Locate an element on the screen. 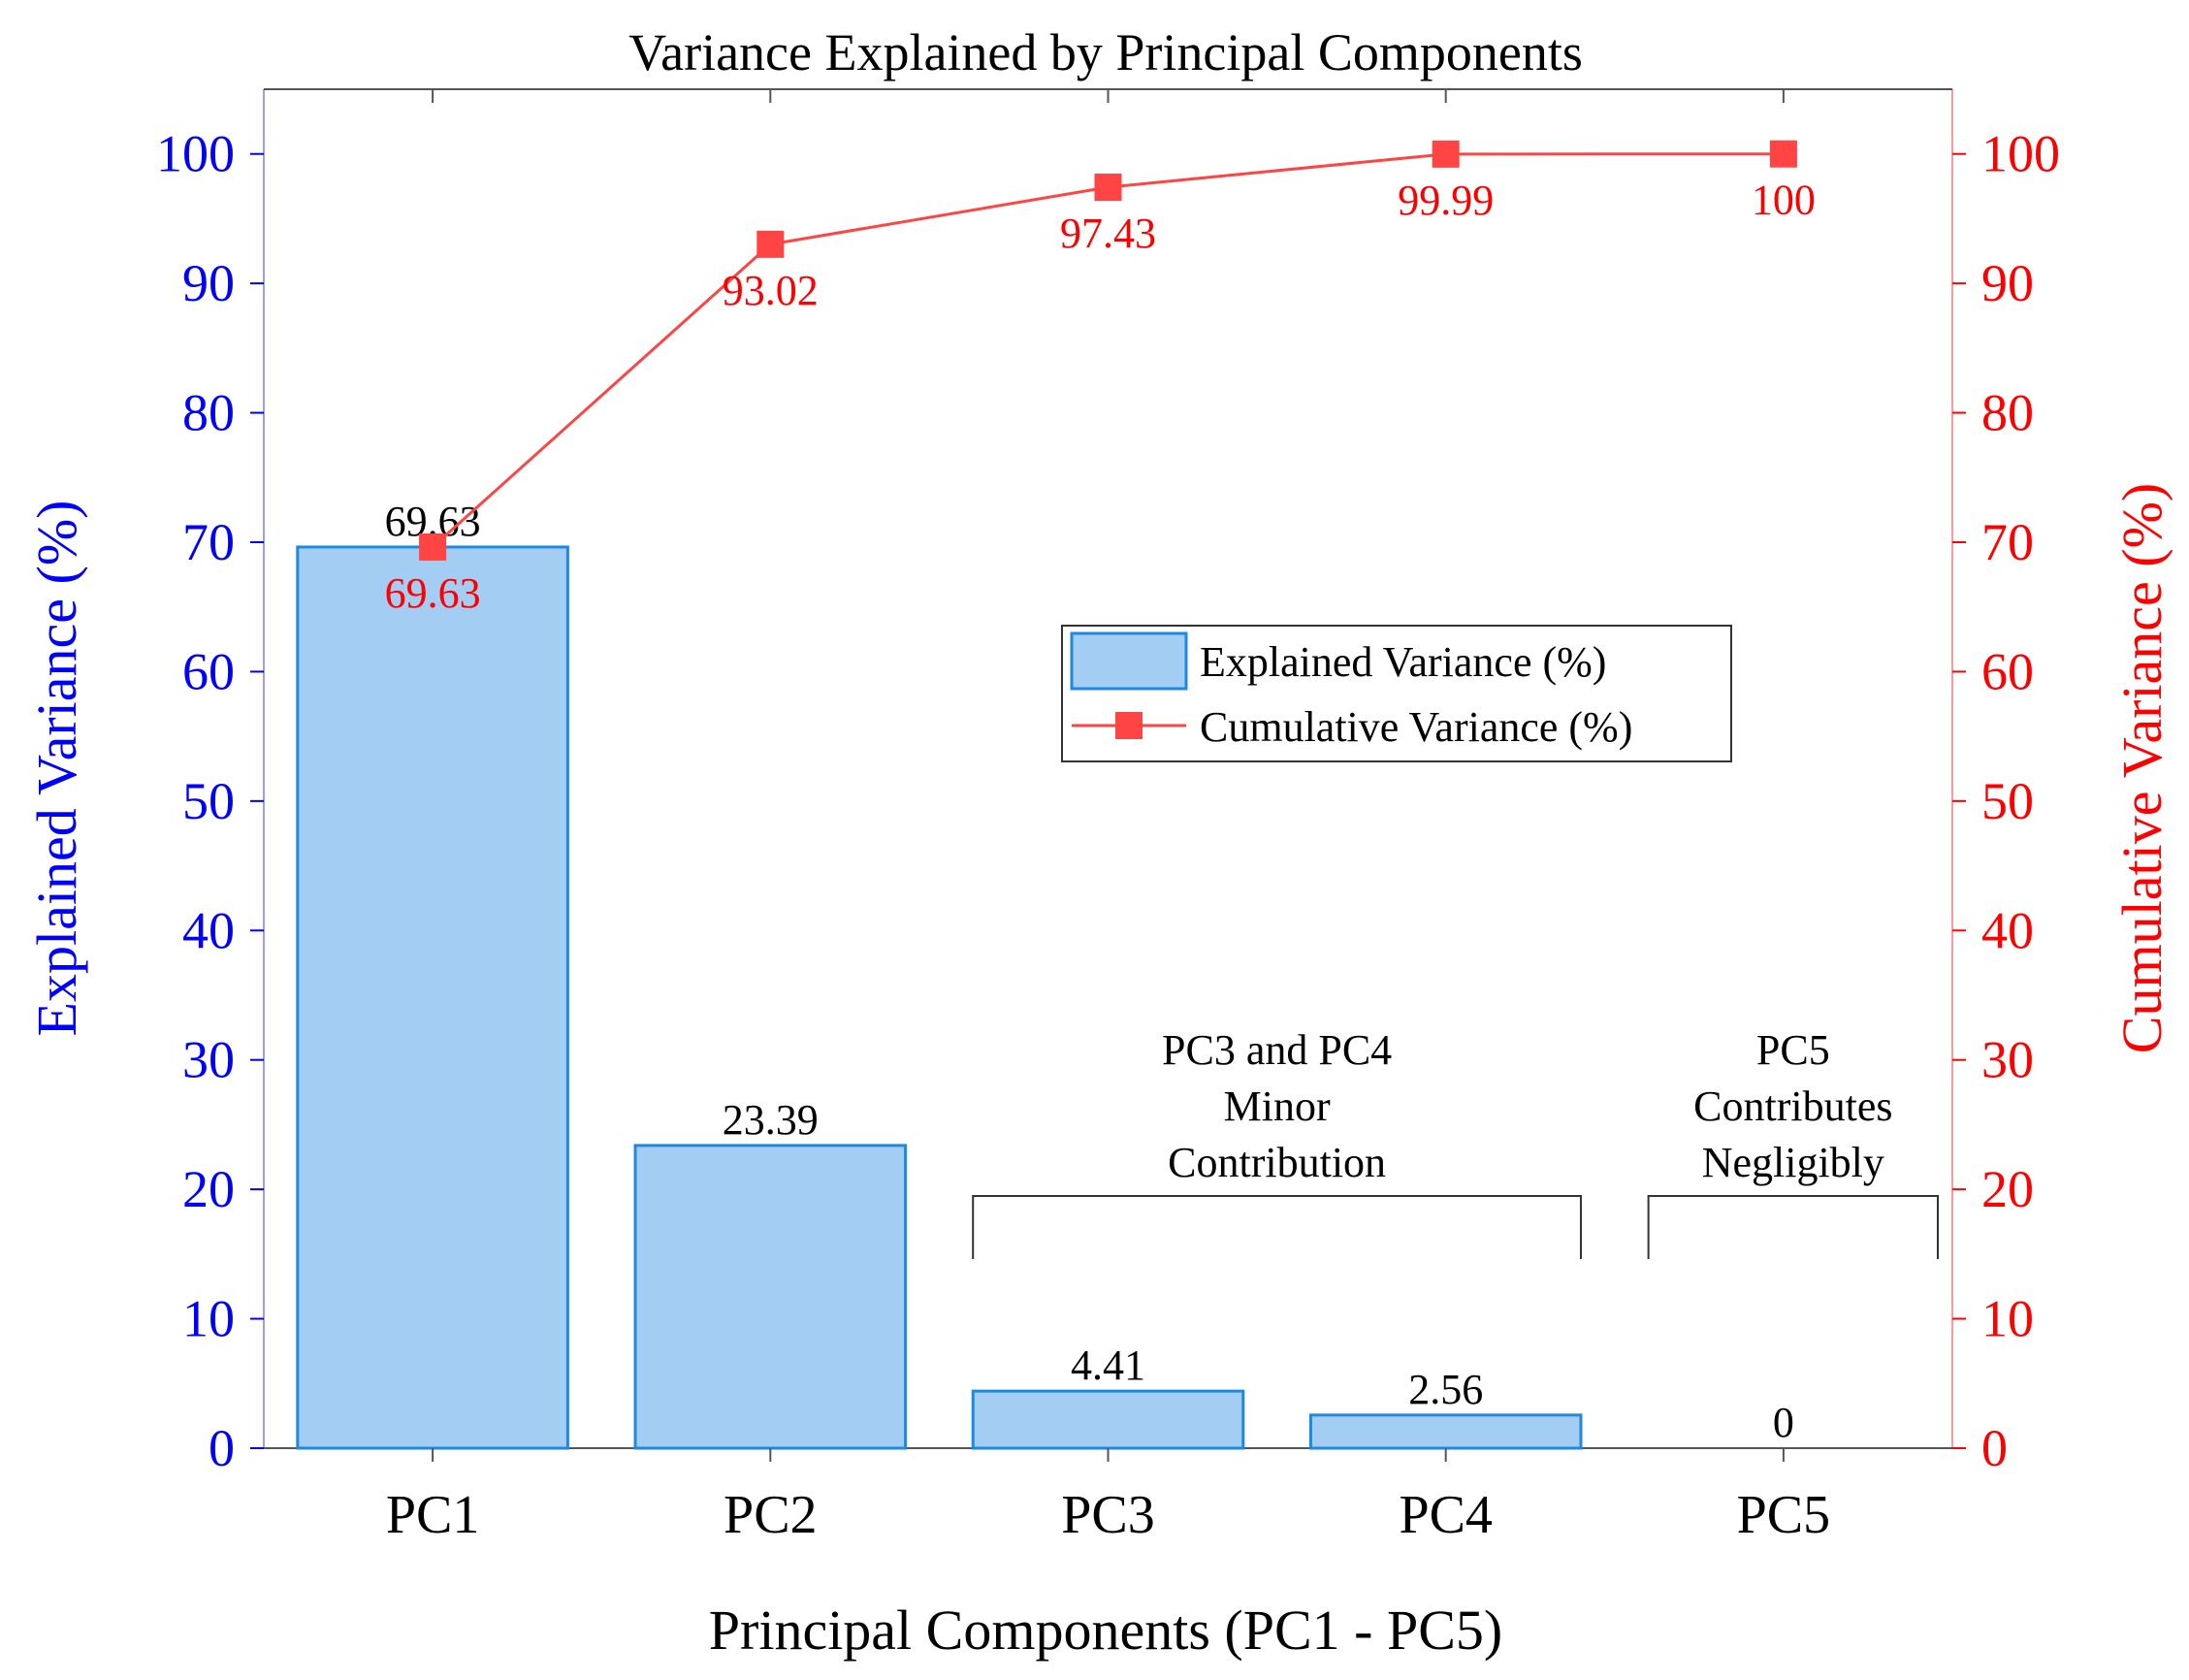  annotation-text: PC5 is located at coordinates (1793, 1050).